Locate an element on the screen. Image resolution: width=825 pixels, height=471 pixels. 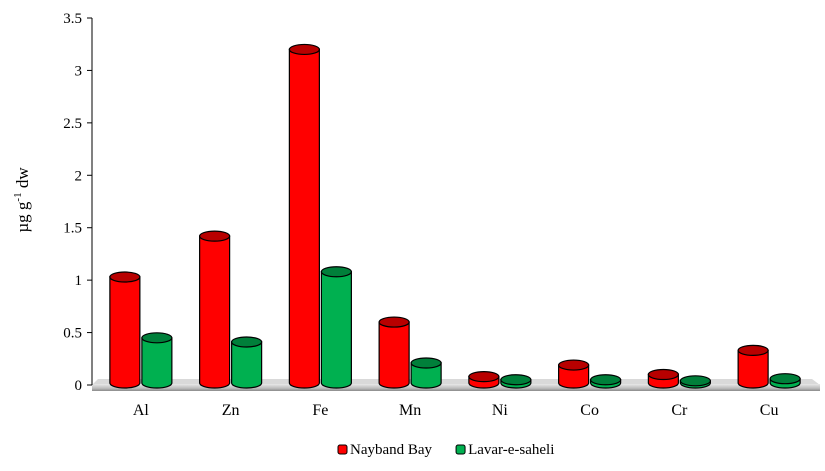
y-tick-label: 3 is located at coordinates (79, 71).